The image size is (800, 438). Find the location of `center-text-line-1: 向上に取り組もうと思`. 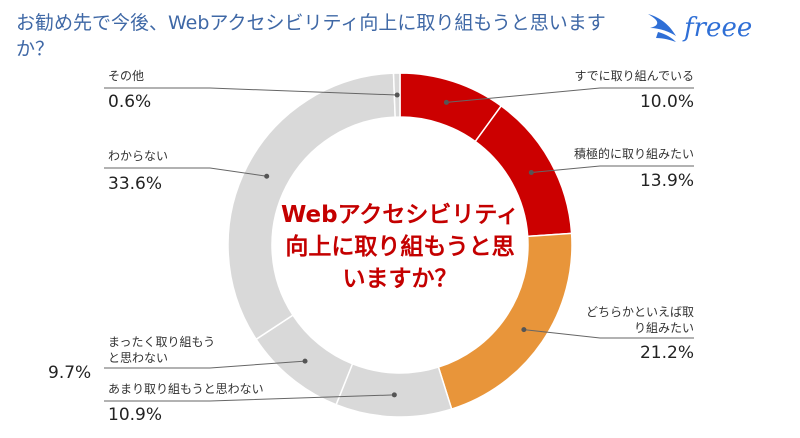

center-text-line-1: 向上に取り組もうと思 is located at coordinates (399, 246).